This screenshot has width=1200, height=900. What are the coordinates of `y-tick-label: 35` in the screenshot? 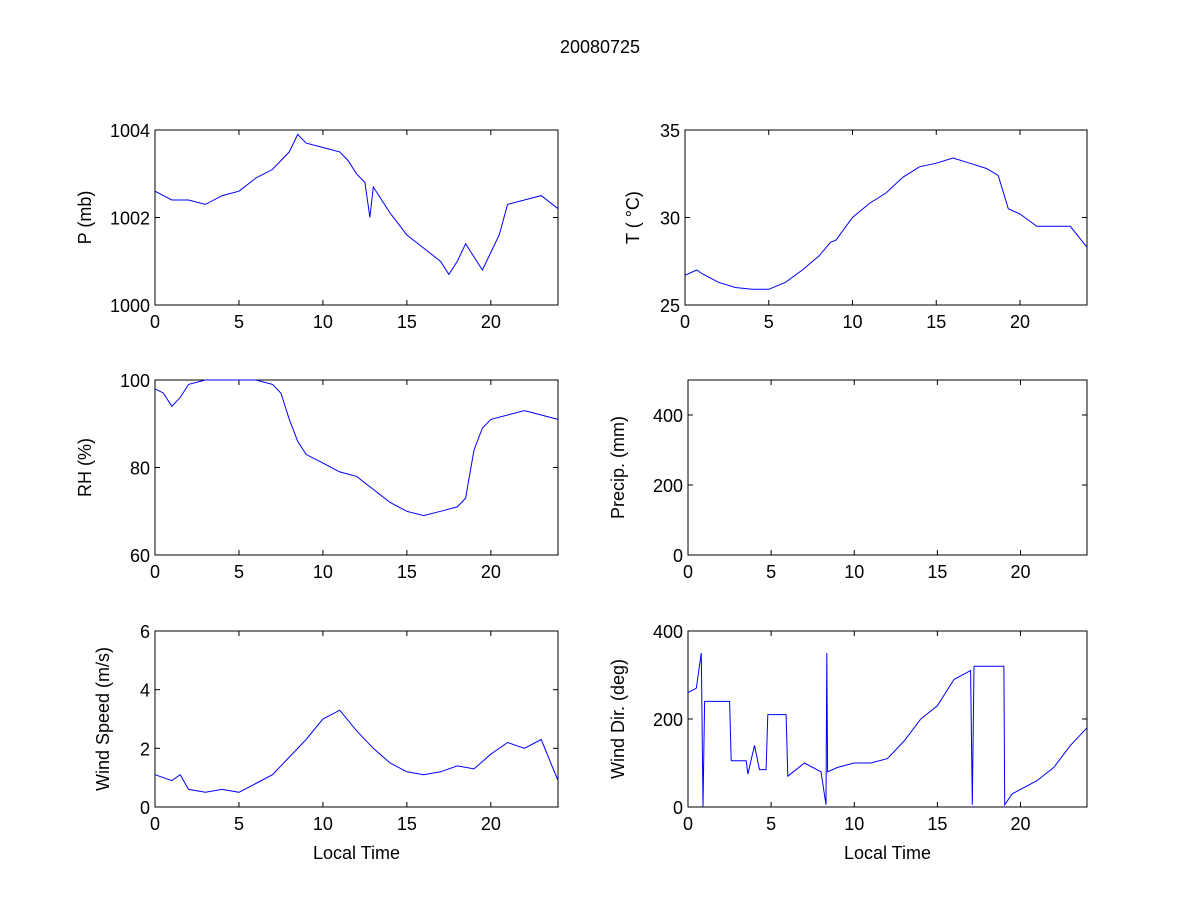 It's located at (670, 131).